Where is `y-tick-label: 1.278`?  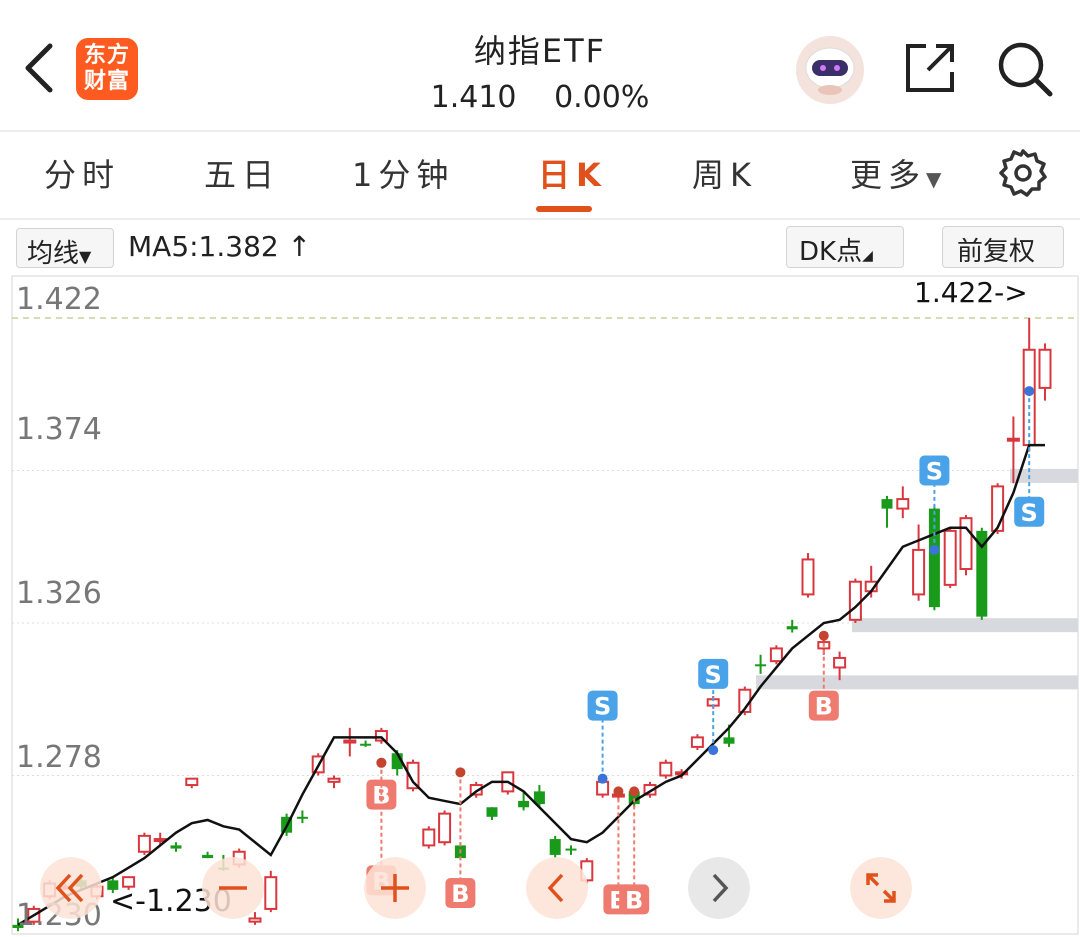
y-tick-label: 1.278 is located at coordinates (59, 757).